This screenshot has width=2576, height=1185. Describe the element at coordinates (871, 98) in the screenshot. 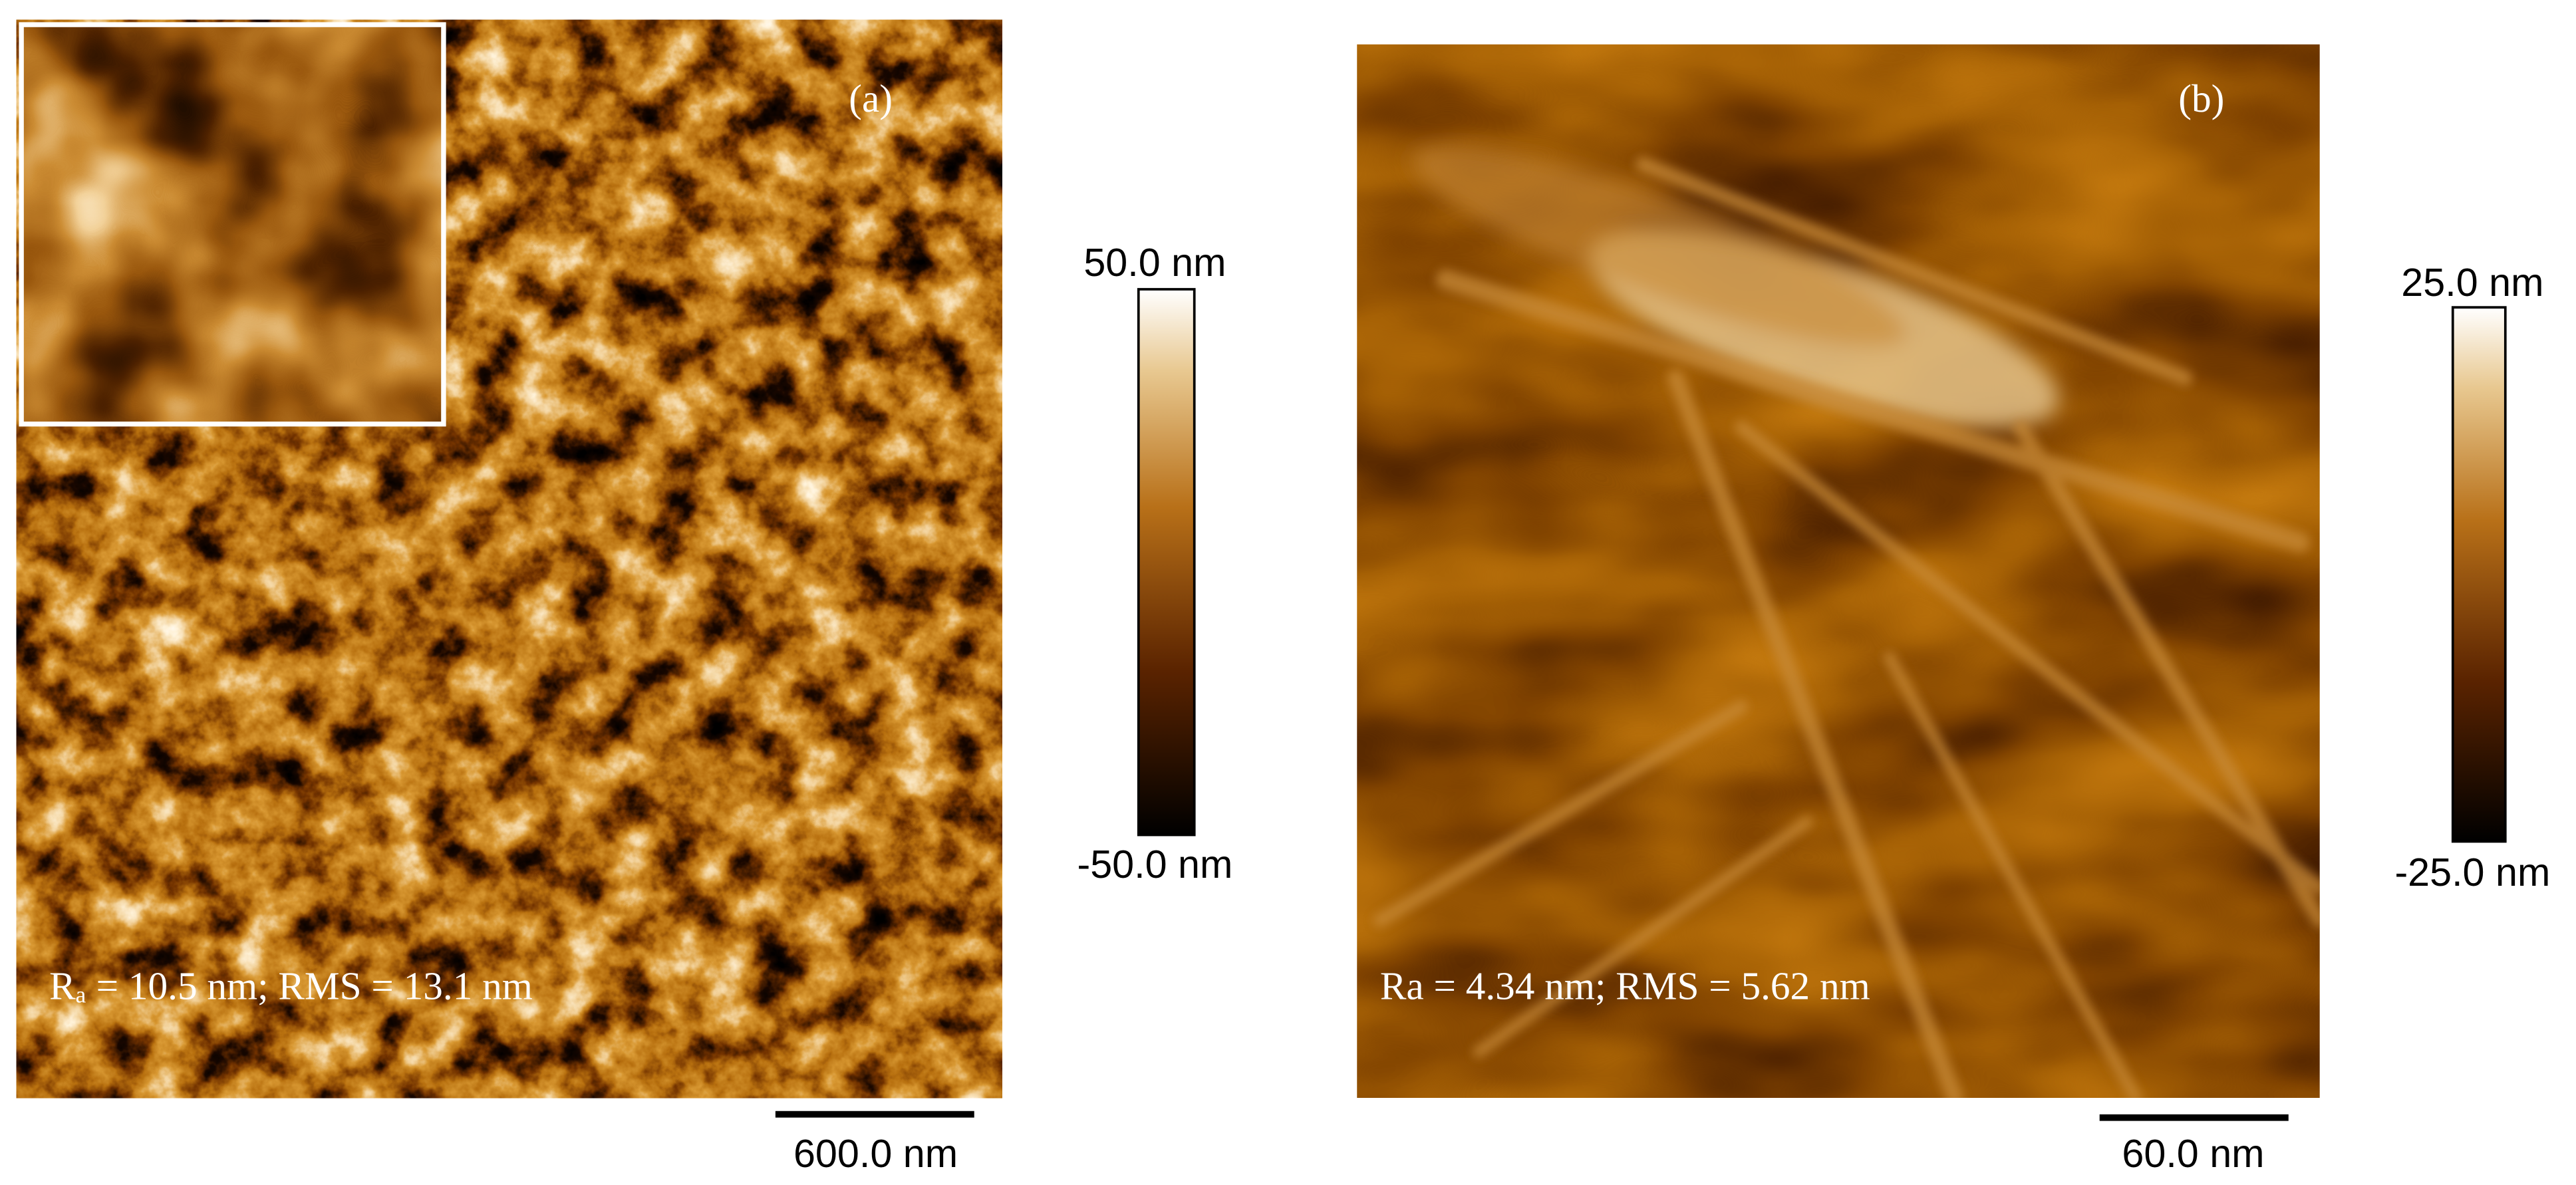

I see `panel-label: (a)` at that location.